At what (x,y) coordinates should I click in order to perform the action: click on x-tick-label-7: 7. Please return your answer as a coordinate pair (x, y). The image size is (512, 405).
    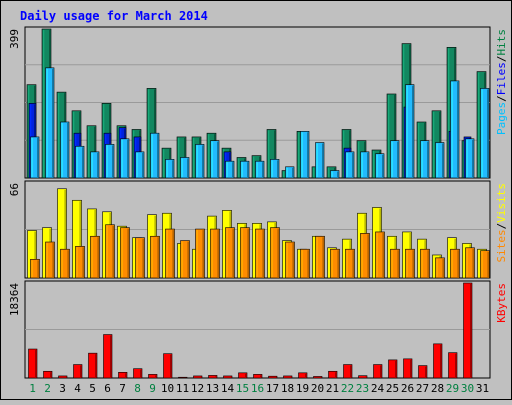
    Looking at the image, I should click on (122, 388).